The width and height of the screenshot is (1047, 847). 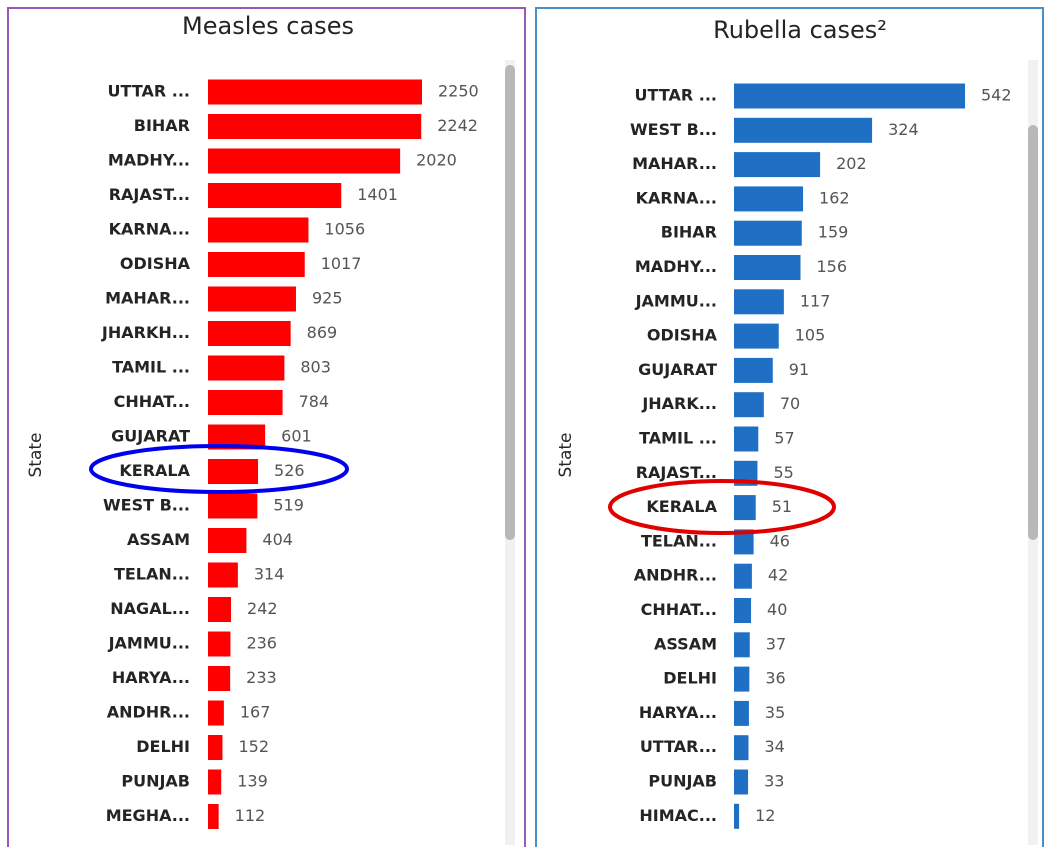 I want to click on value-label: 34, so click(x=774, y=746).